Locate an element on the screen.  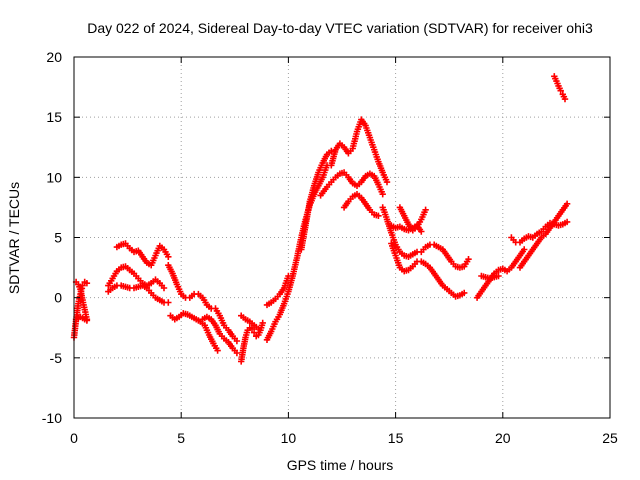
x-tick-label: 25 is located at coordinates (610, 438).